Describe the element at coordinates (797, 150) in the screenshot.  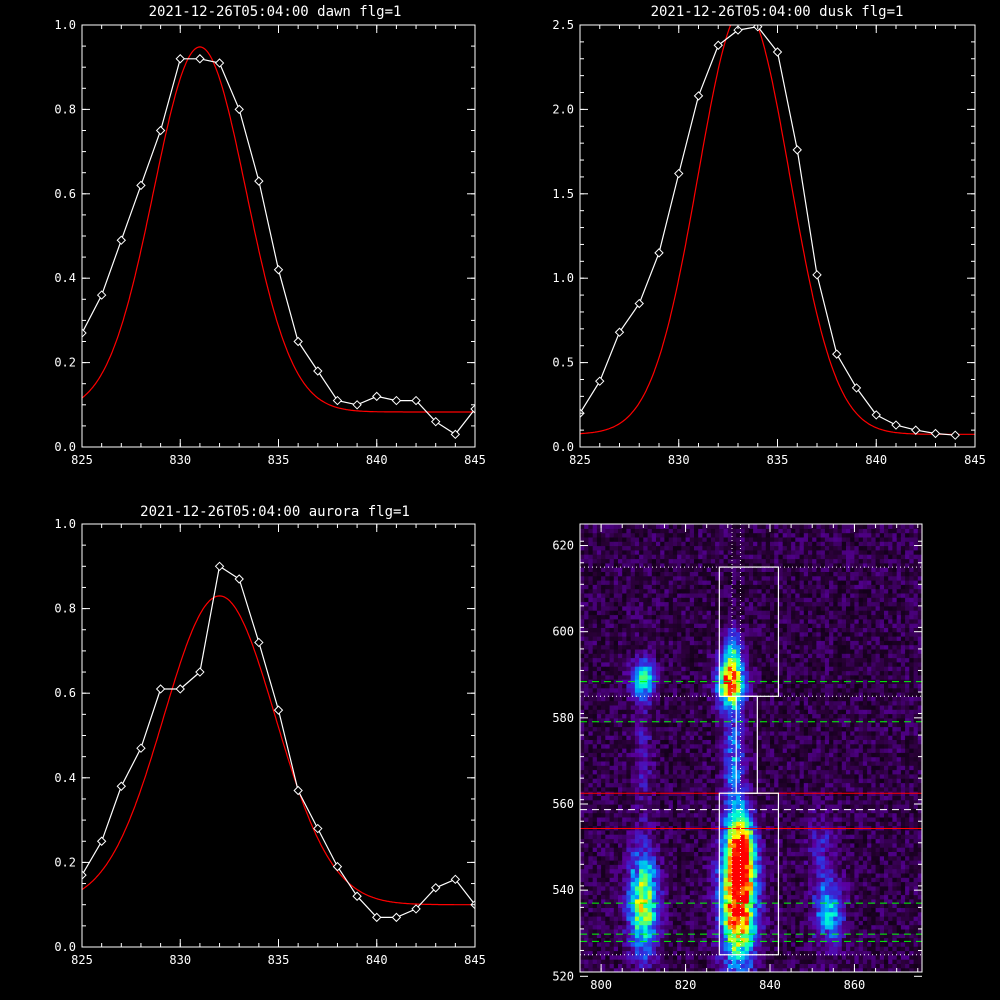
I see `data-point-diamond` at that location.